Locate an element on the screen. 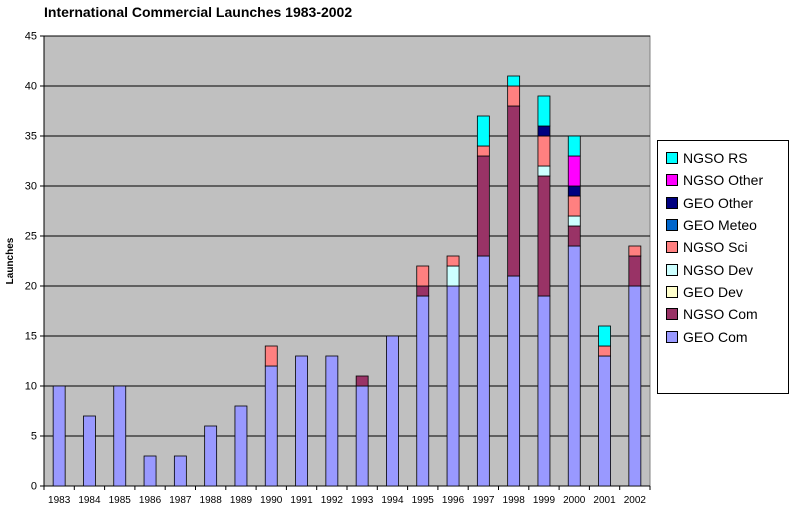 The width and height of the screenshot is (800, 524). y-tick-label: 15 is located at coordinates (31, 337).